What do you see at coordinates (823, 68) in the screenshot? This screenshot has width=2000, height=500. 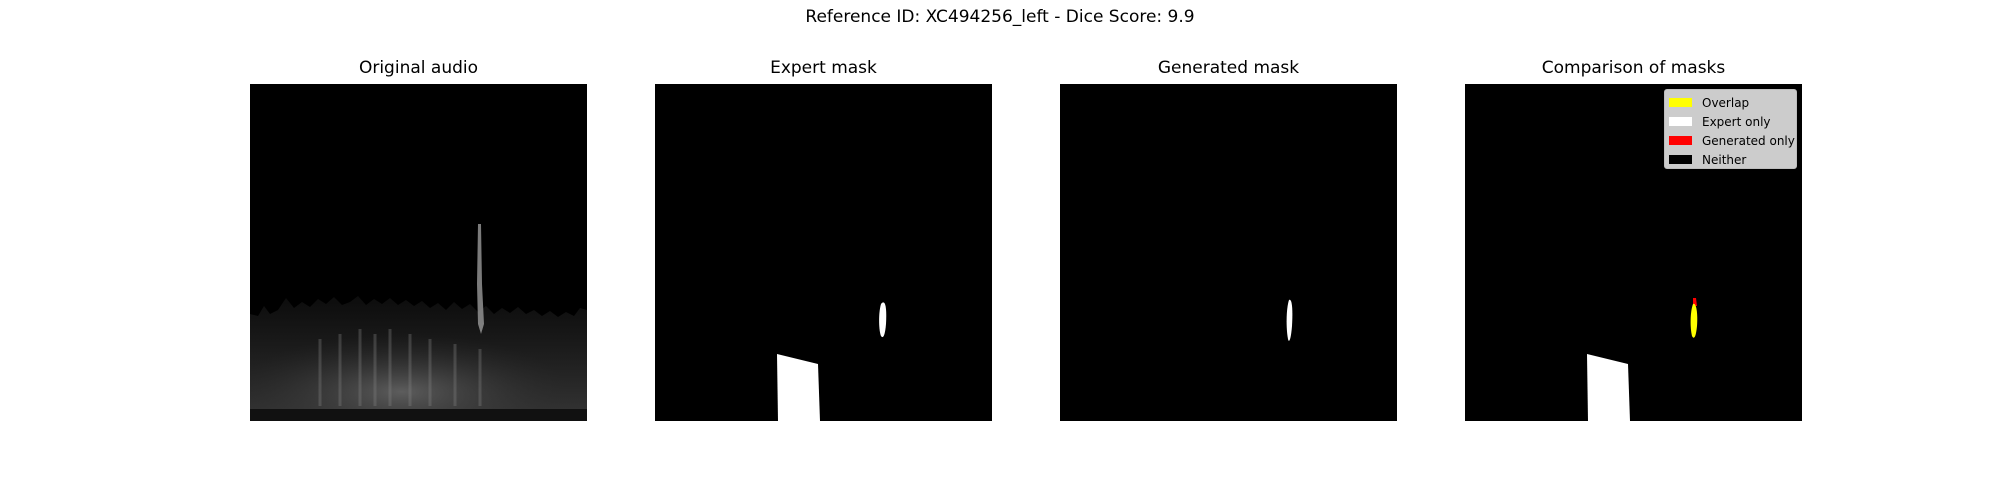 I see `panel-title-expert-mask: Expert mask` at bounding box center [823, 68].